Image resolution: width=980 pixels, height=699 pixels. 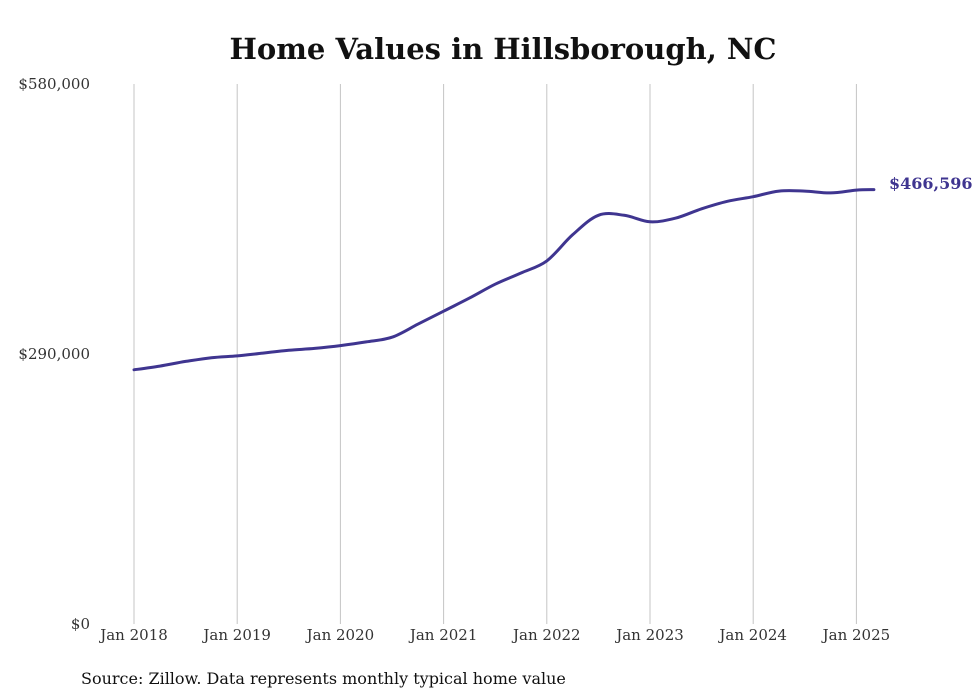 I want to click on x-tick-label: Jan 2020, so click(x=340, y=635).